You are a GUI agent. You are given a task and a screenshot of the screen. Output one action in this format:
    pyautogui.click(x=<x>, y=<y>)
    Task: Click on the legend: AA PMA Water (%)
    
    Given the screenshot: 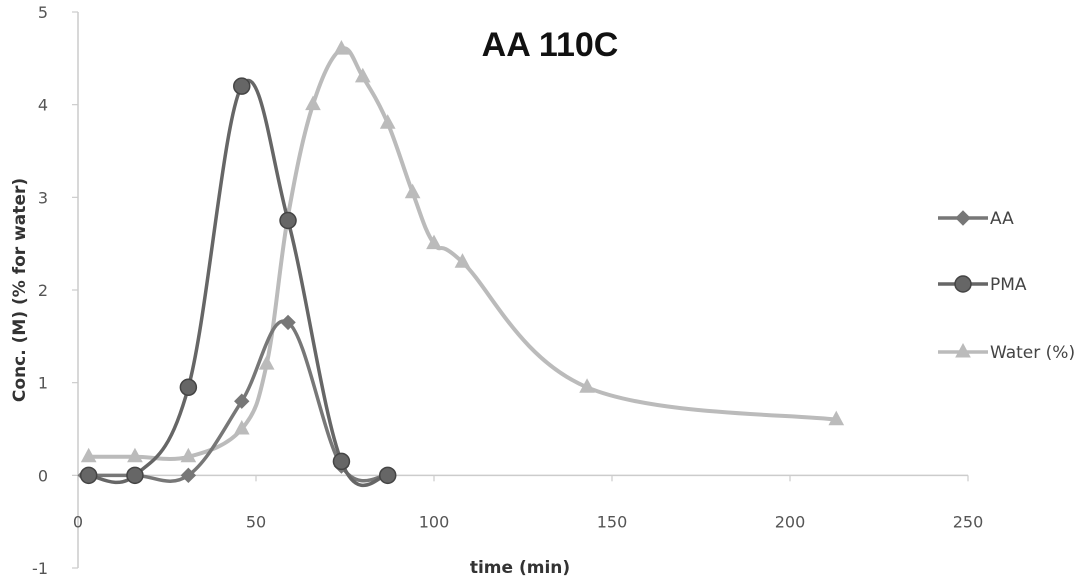 What is the action you would take?
    pyautogui.click(x=1006, y=286)
    